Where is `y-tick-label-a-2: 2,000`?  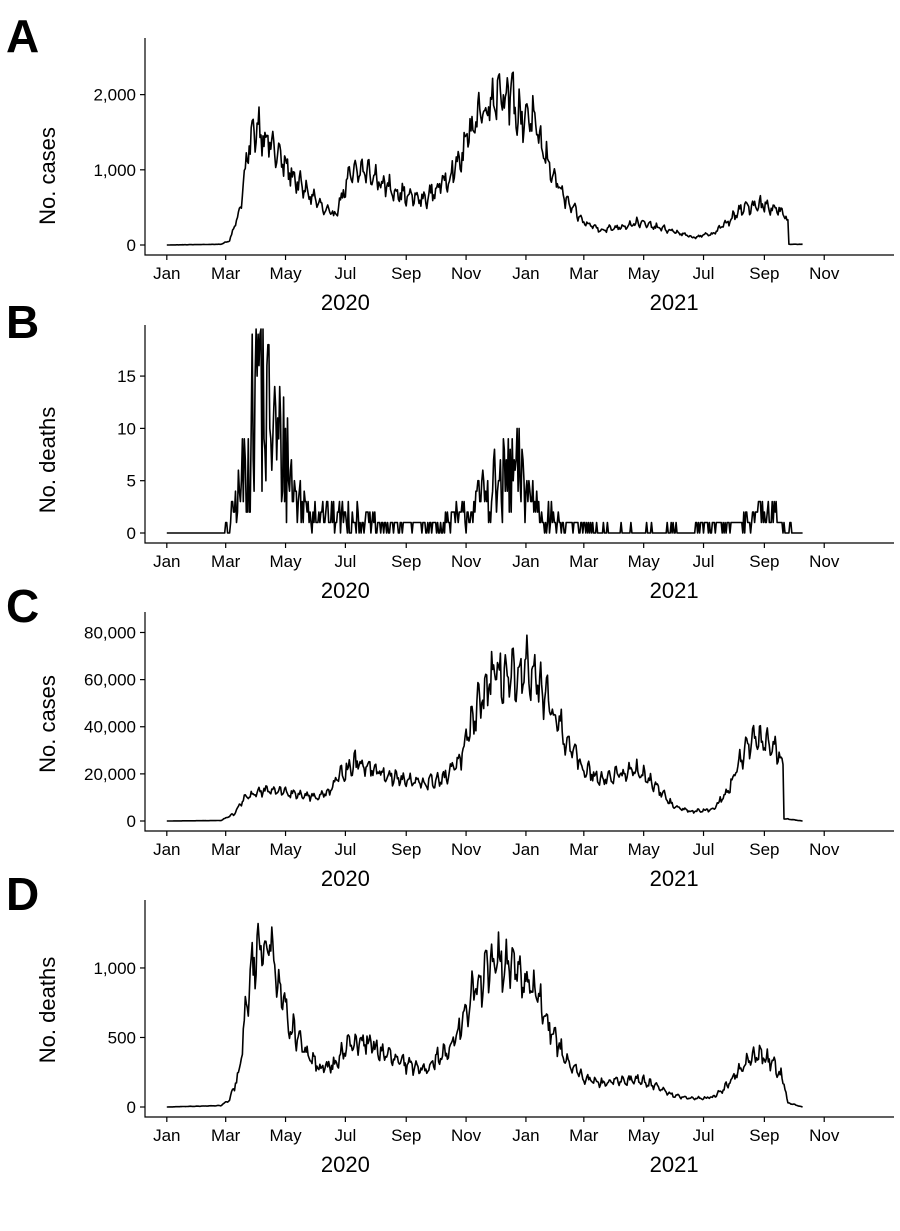
y-tick-label-a-2: 2,000 is located at coordinates (114, 95).